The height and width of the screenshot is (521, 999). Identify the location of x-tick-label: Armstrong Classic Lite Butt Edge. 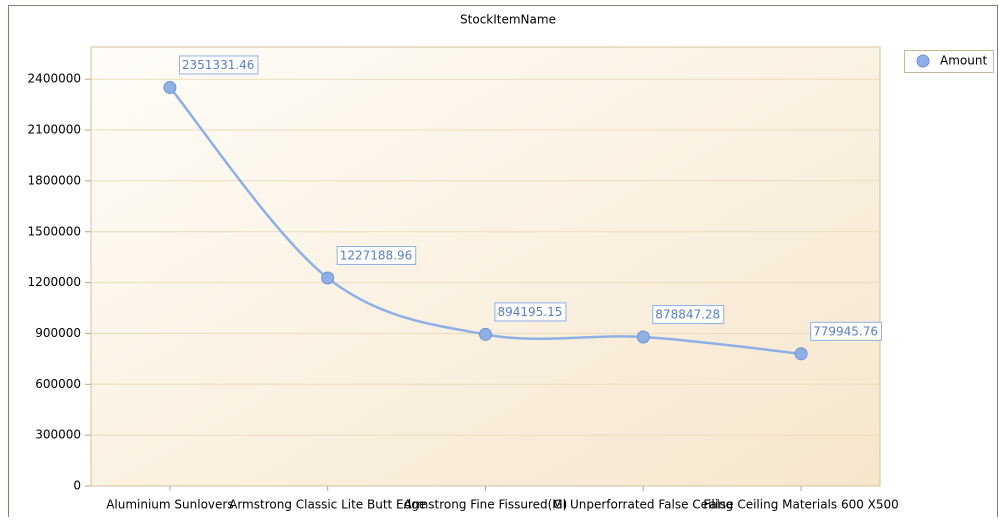
(327, 505).